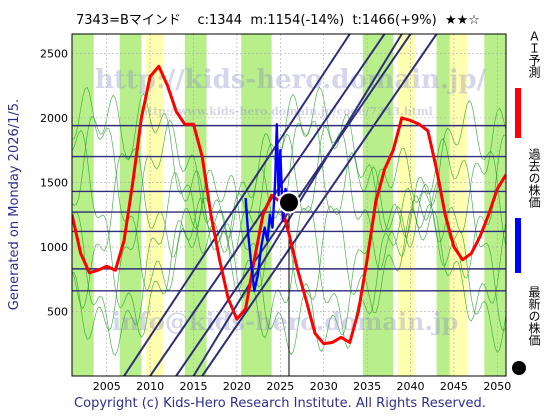 This screenshot has height=420, width=560. Describe the element at coordinates (54, 182) in the screenshot. I see `y-tick-label: 1500` at that location.